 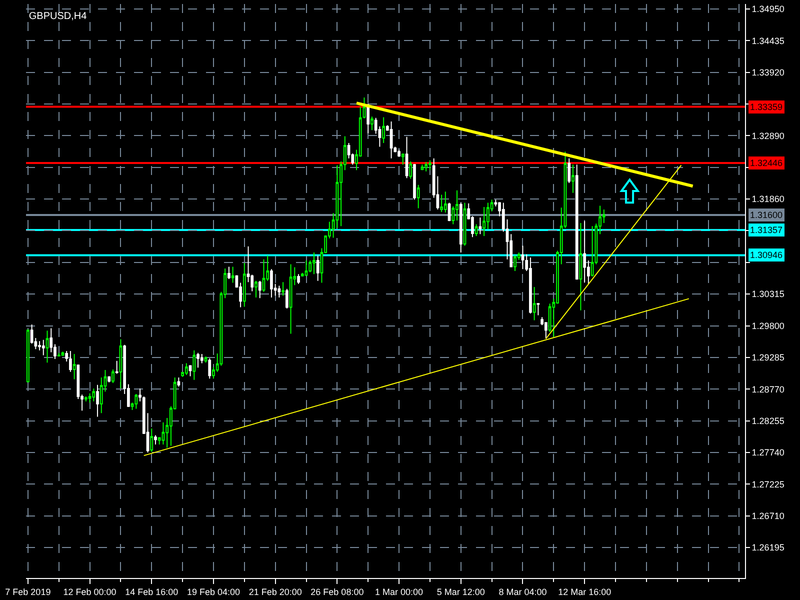 What do you see at coordinates (768, 9) in the screenshot?
I see `y-tick-label: 1.34950` at bounding box center [768, 9].